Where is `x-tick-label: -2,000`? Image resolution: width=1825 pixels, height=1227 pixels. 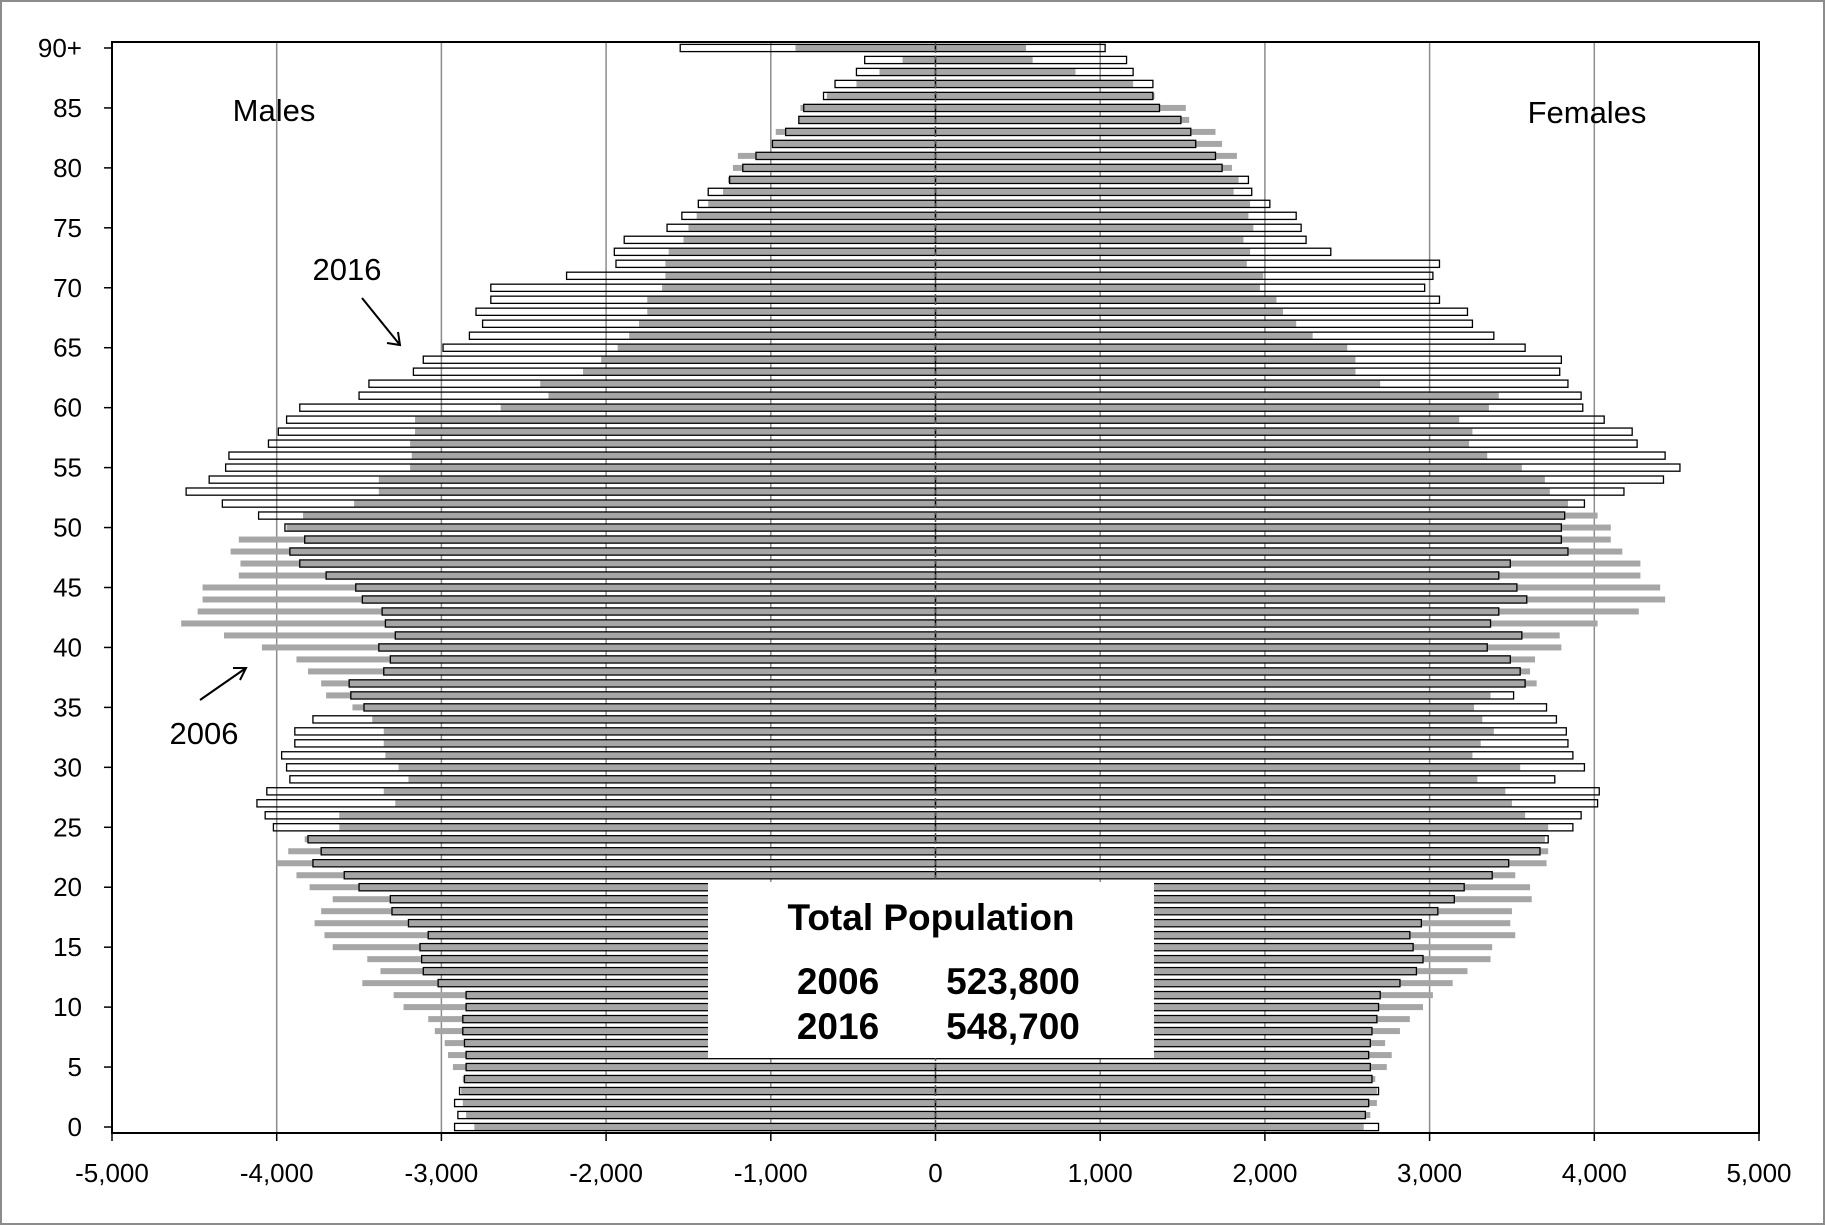
x-tick-label: -2,000 is located at coordinates (606, 1173).